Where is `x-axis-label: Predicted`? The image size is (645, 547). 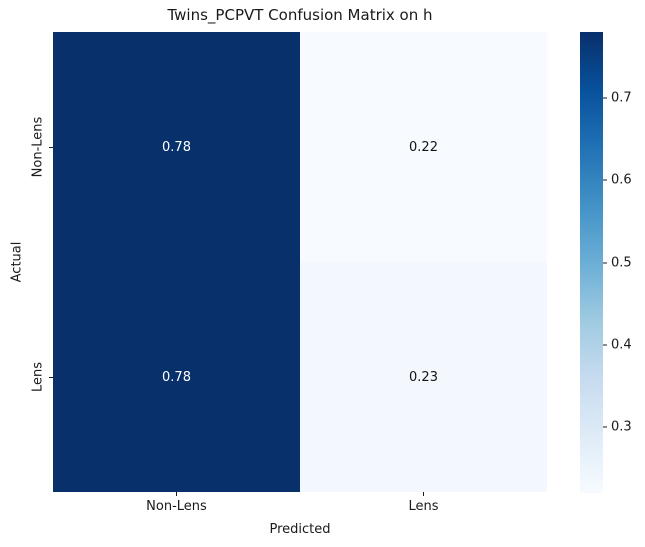 x-axis-label: Predicted is located at coordinates (300, 529).